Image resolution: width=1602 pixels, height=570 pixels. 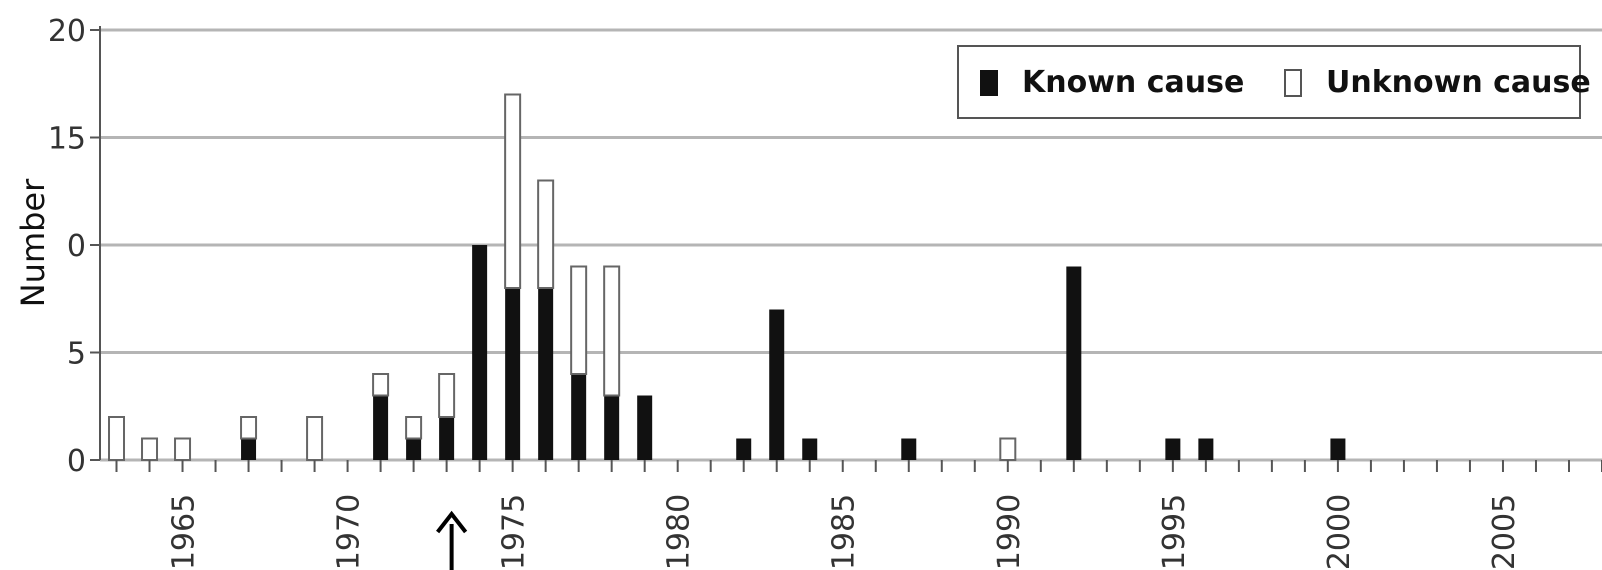 What do you see at coordinates (1009, 532) in the screenshot?
I see `x-tick-label: 1990` at bounding box center [1009, 532].